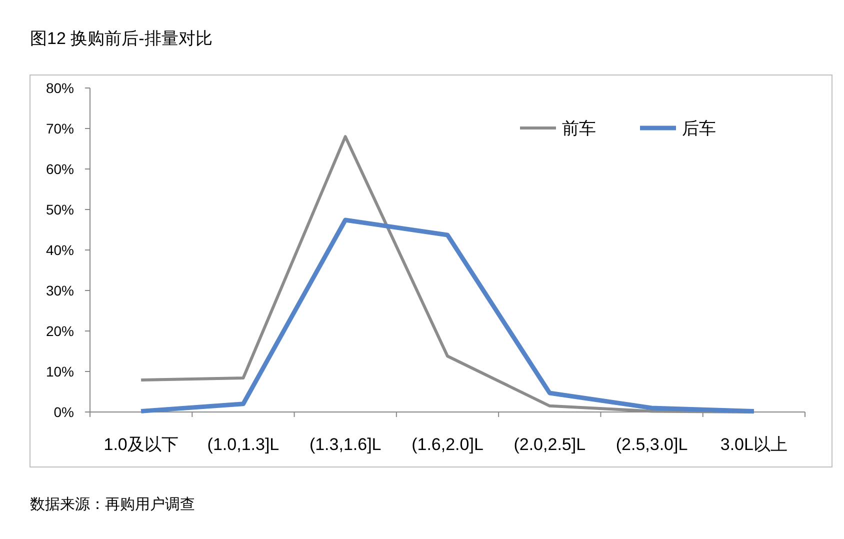  I want to click on x-tick-label: (1.6,2.0]L, so click(448, 444).